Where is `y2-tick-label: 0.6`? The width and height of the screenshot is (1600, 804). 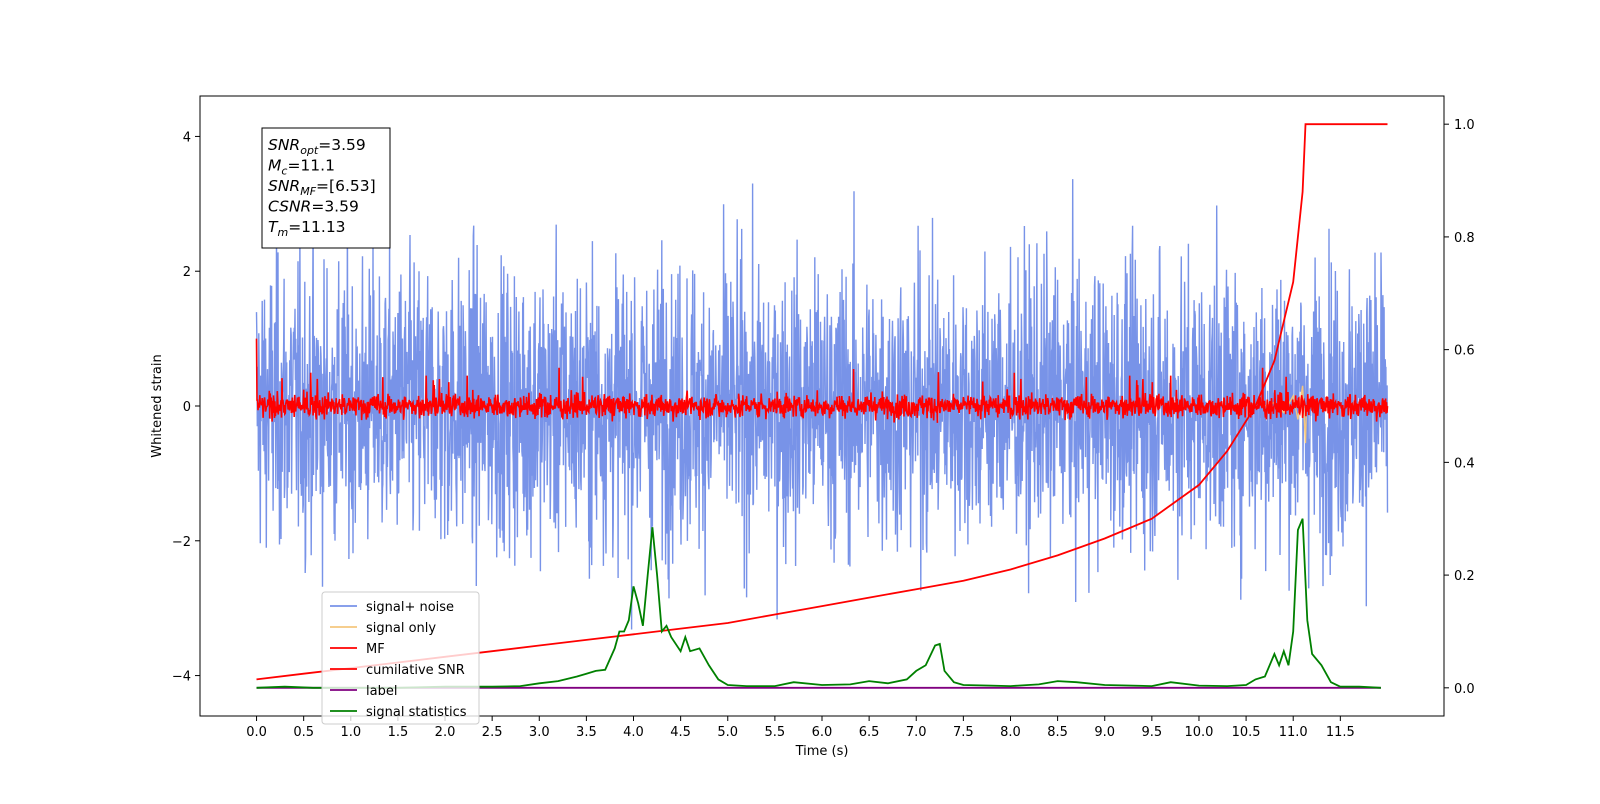
y2-tick-label: 0.6 is located at coordinates (1464, 351).